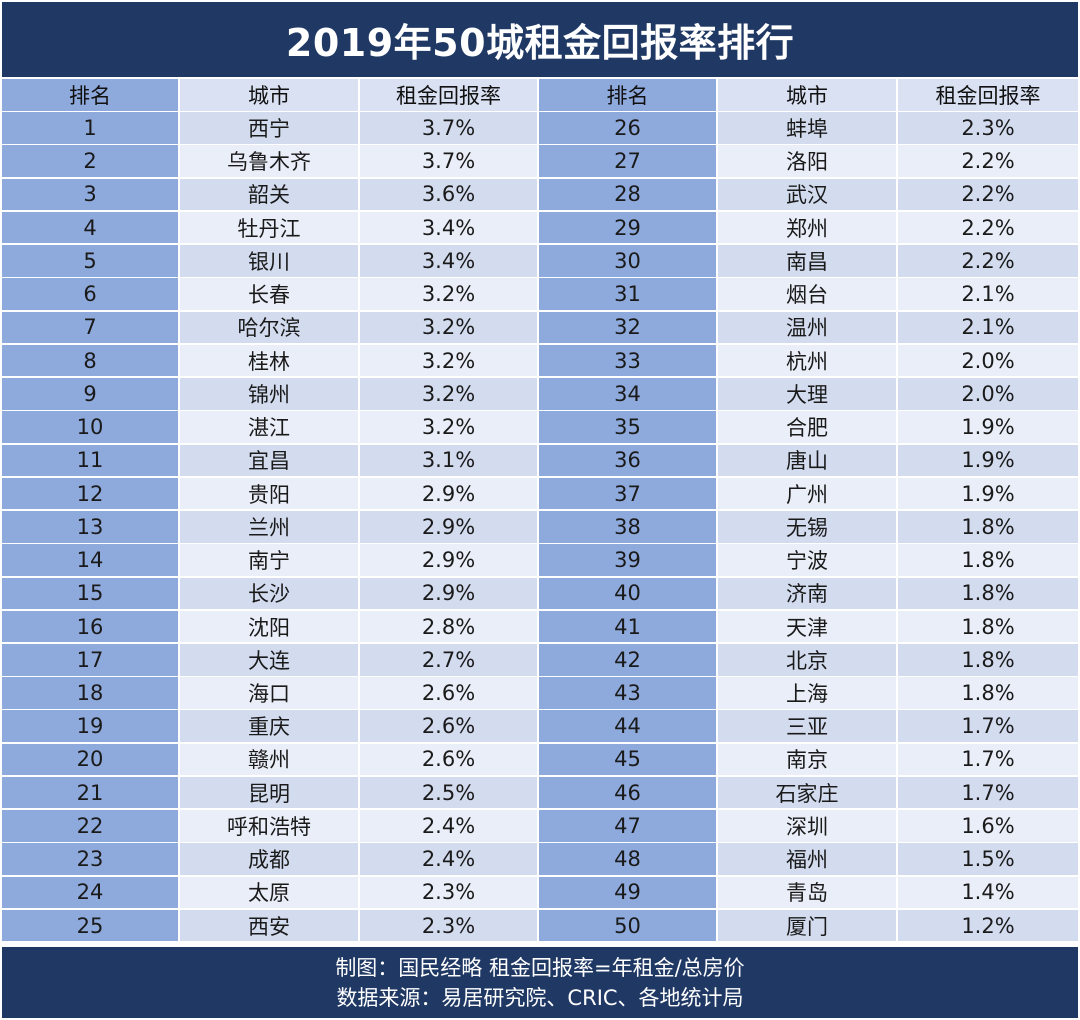 The height and width of the screenshot is (1020, 1080). I want to click on city-cell-right: 杭州, so click(808, 360).